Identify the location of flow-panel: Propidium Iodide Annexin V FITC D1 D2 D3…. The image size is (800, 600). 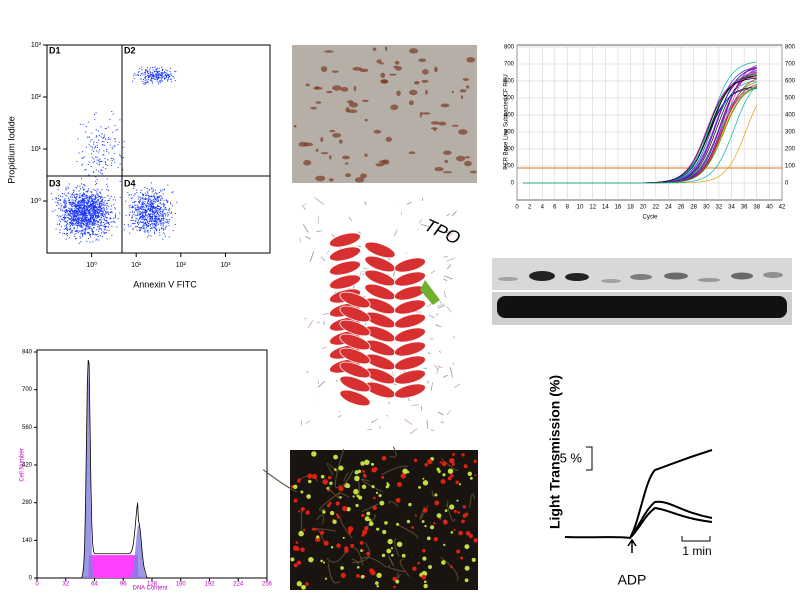
(138, 165).